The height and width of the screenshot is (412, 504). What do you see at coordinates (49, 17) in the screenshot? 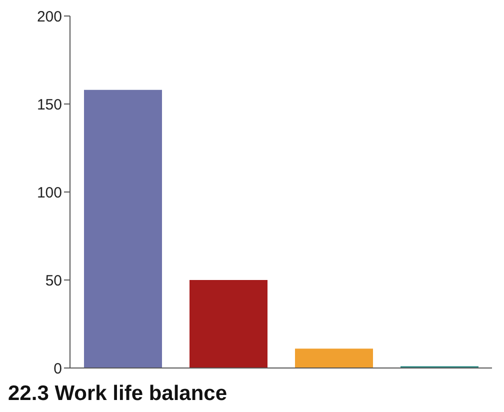
I see `y-tick-label: 200` at bounding box center [49, 17].